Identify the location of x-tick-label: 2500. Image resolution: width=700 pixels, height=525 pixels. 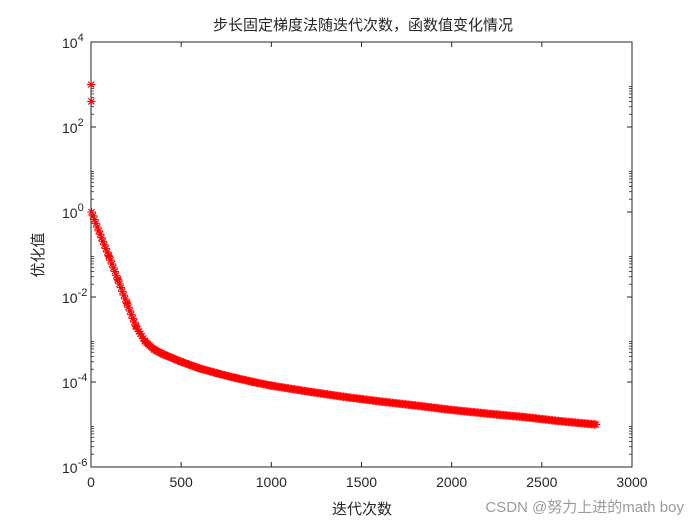
(541, 482).